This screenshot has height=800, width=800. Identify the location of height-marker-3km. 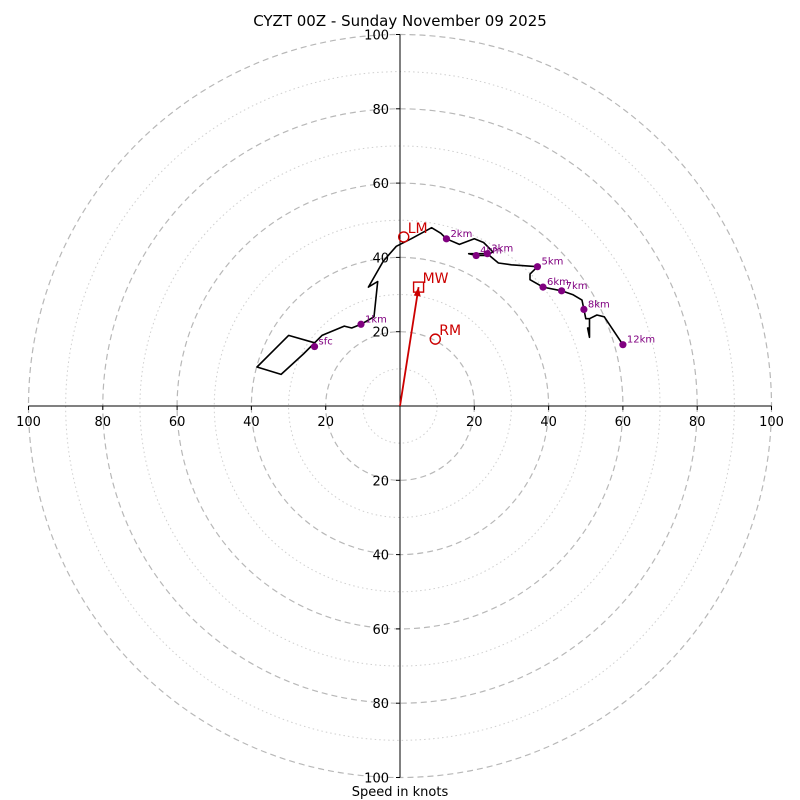
(487, 254).